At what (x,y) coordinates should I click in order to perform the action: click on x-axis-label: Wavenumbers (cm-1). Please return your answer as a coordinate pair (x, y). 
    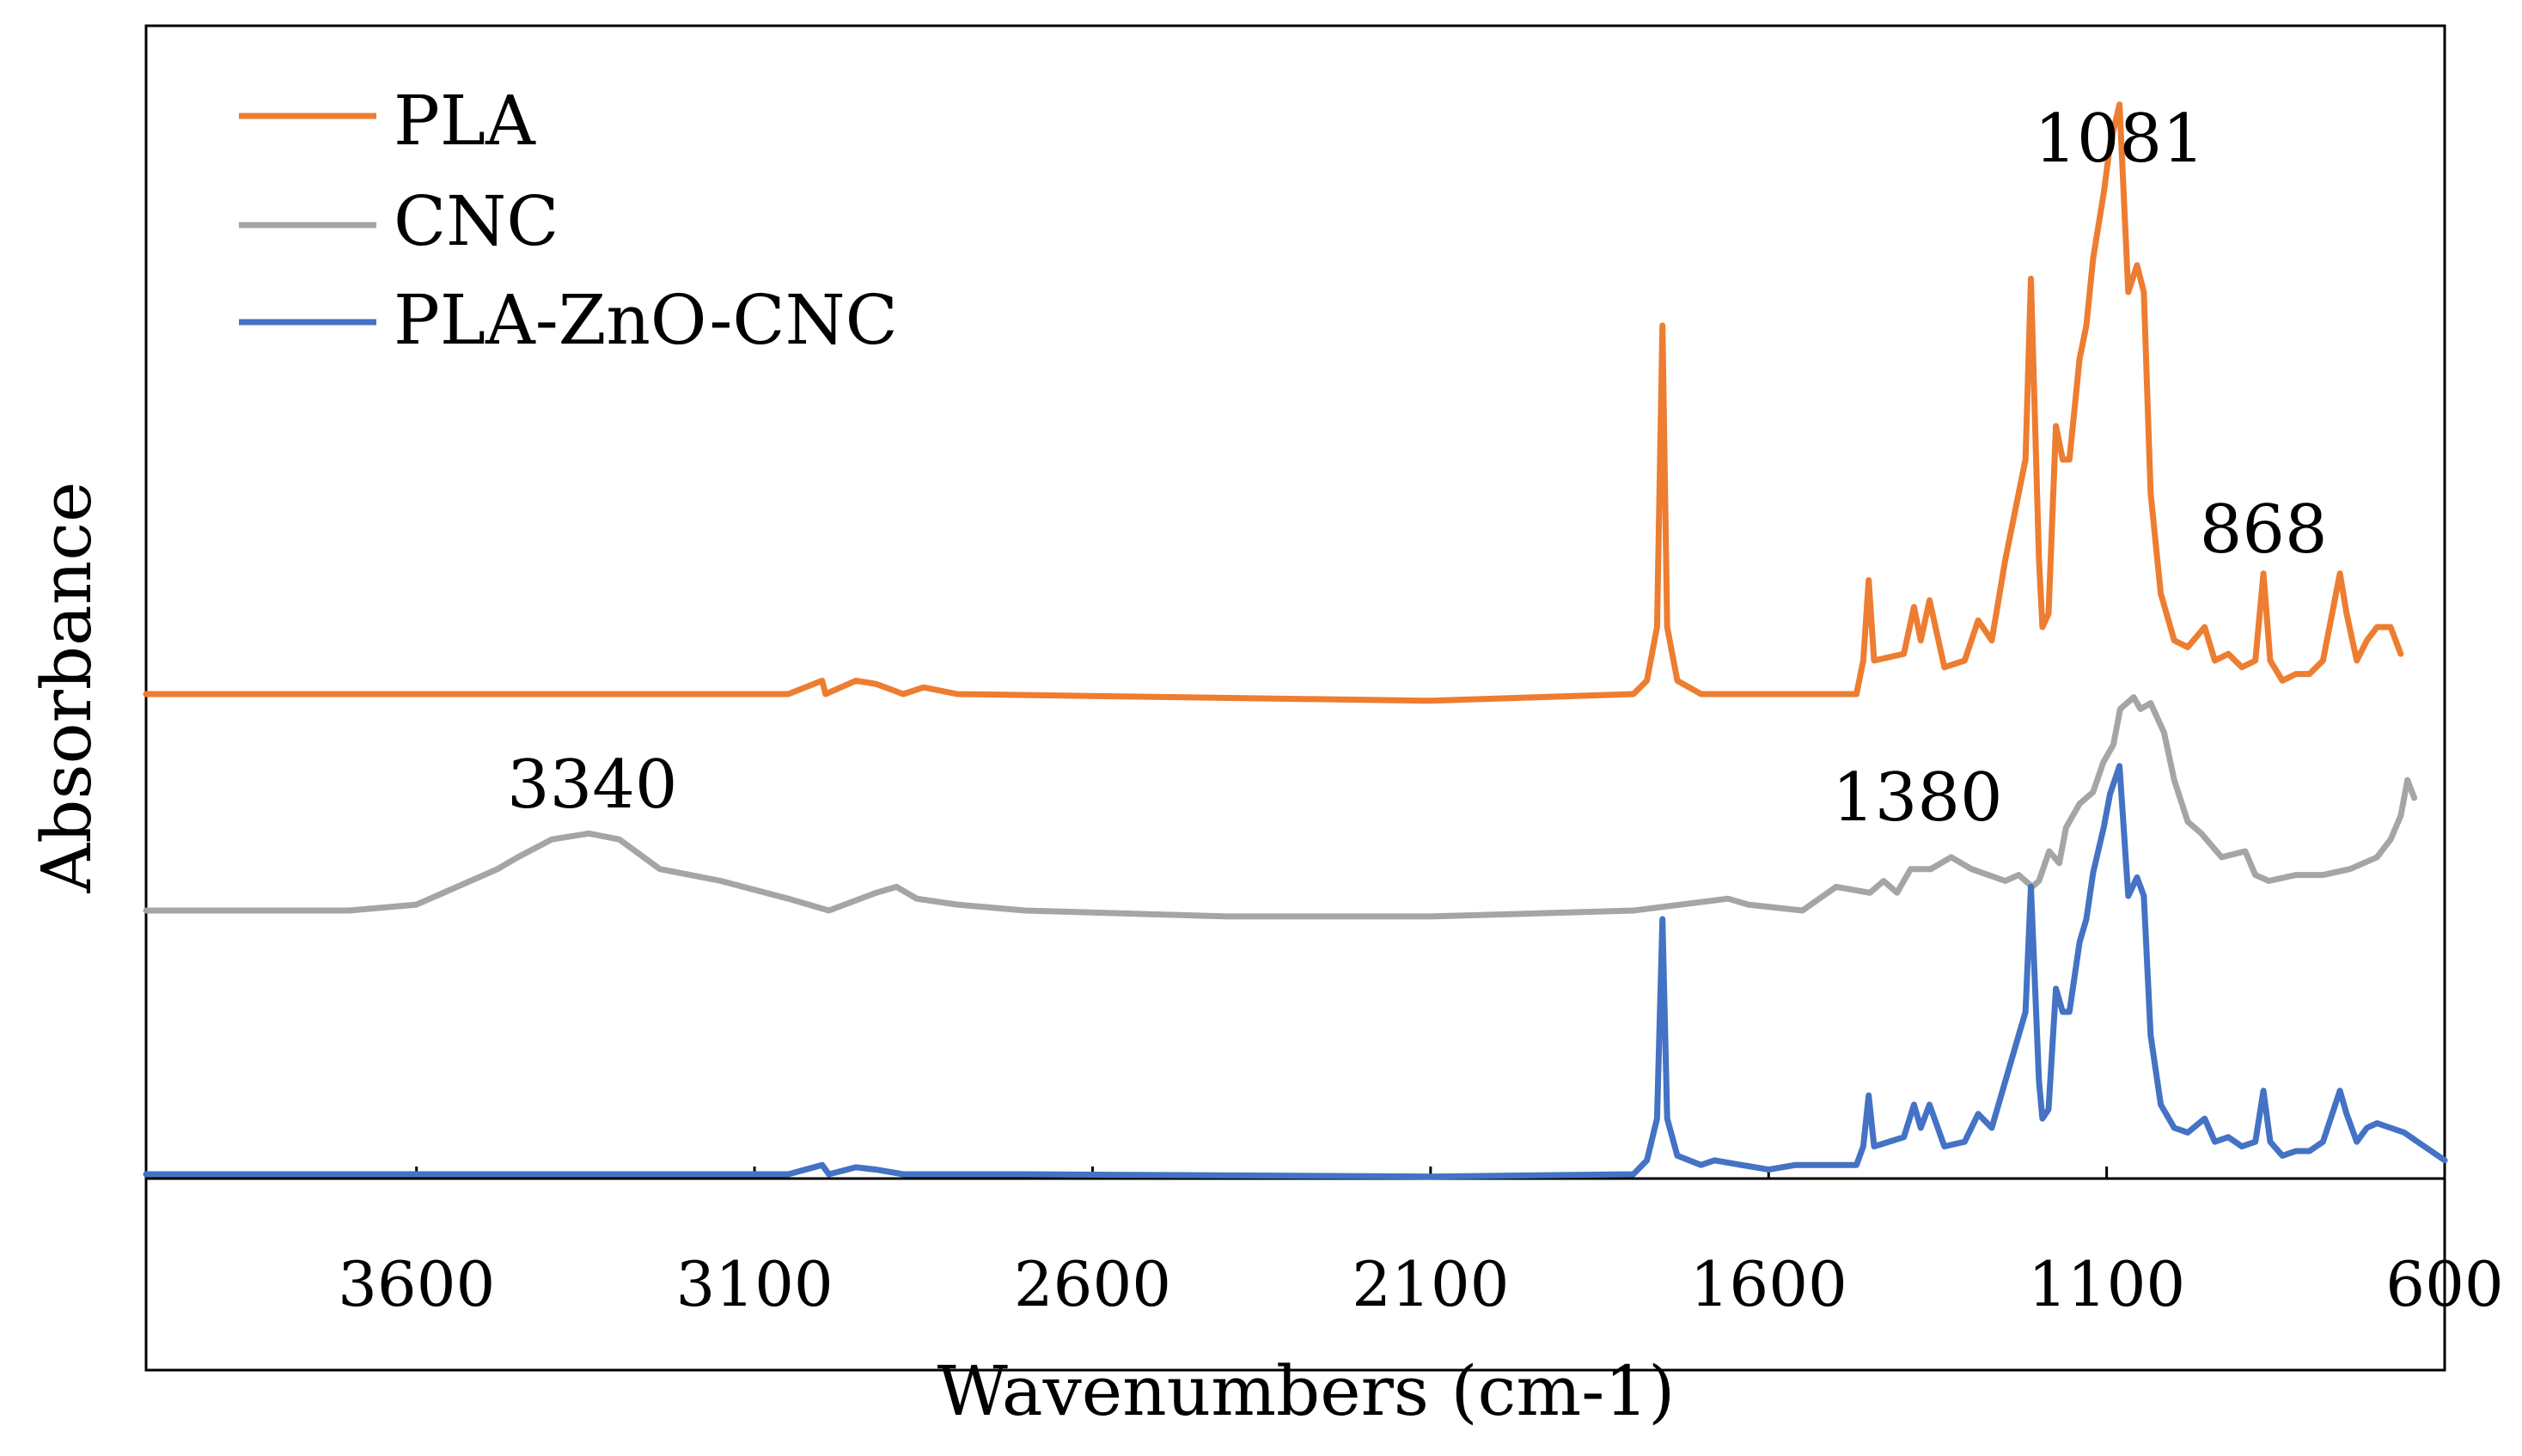
    Looking at the image, I should click on (1306, 1391).